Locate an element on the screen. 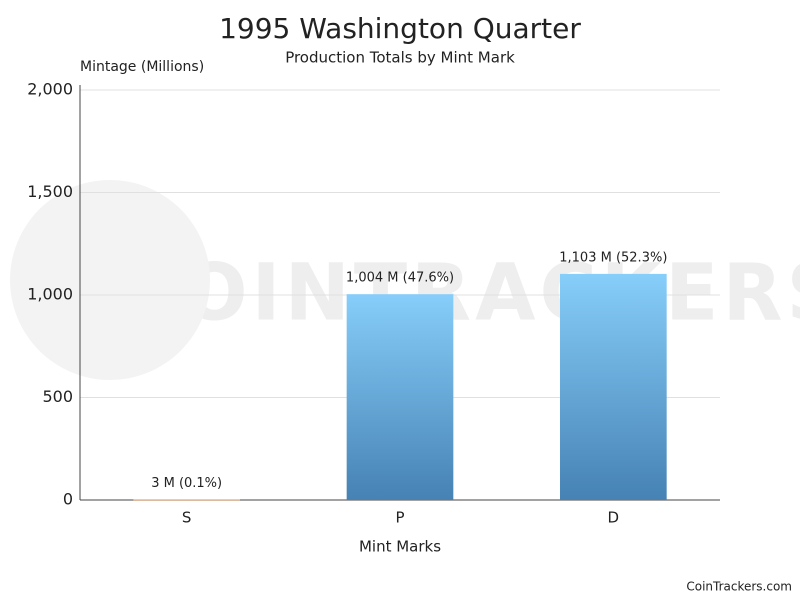 The height and width of the screenshot is (600, 800). x-tick-label: P is located at coordinates (399, 518).